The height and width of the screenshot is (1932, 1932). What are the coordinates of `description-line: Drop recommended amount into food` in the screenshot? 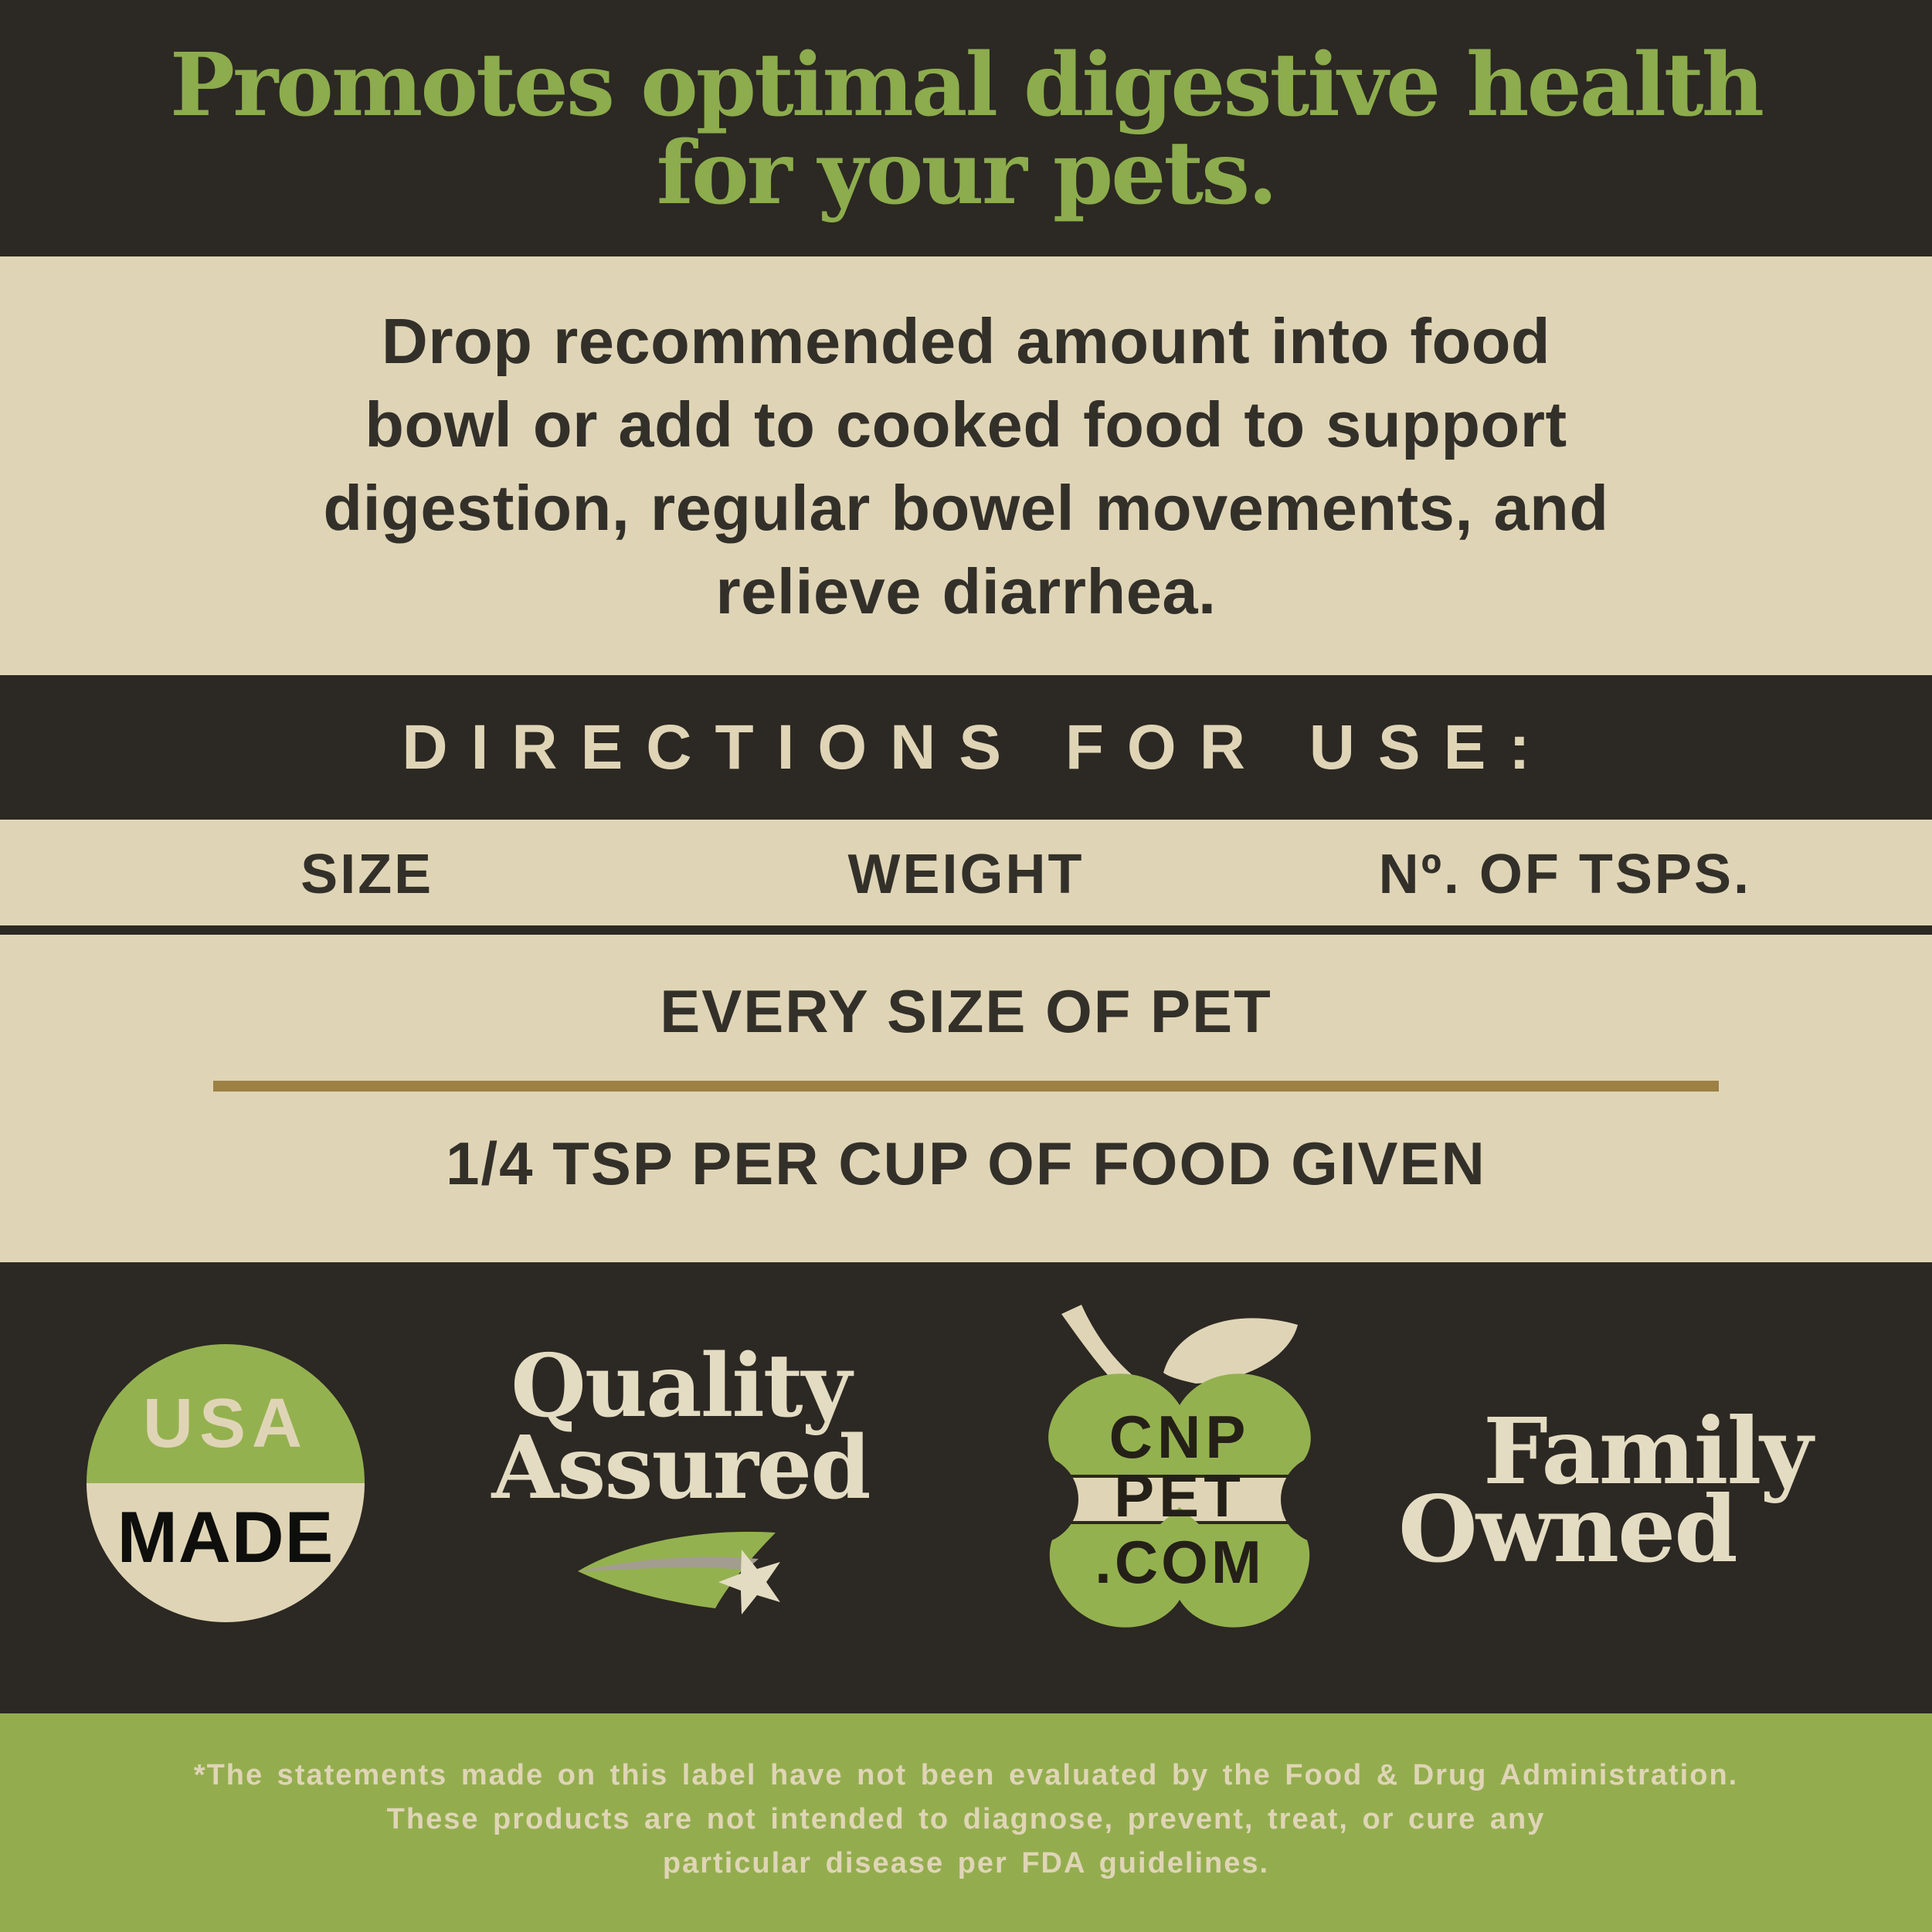 It's located at (966, 341).